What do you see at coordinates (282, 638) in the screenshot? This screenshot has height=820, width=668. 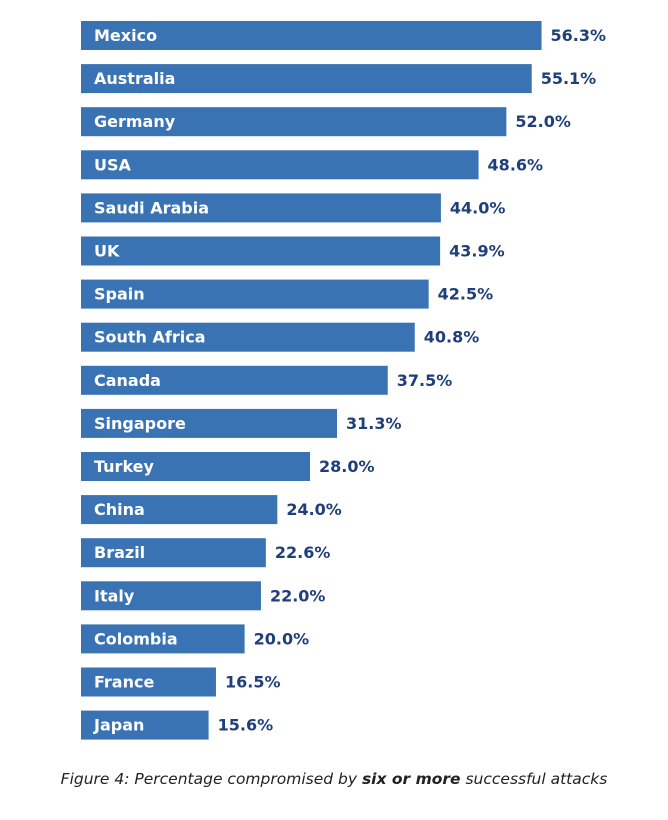 I see `value-label-colombia: 20.0%` at bounding box center [282, 638].